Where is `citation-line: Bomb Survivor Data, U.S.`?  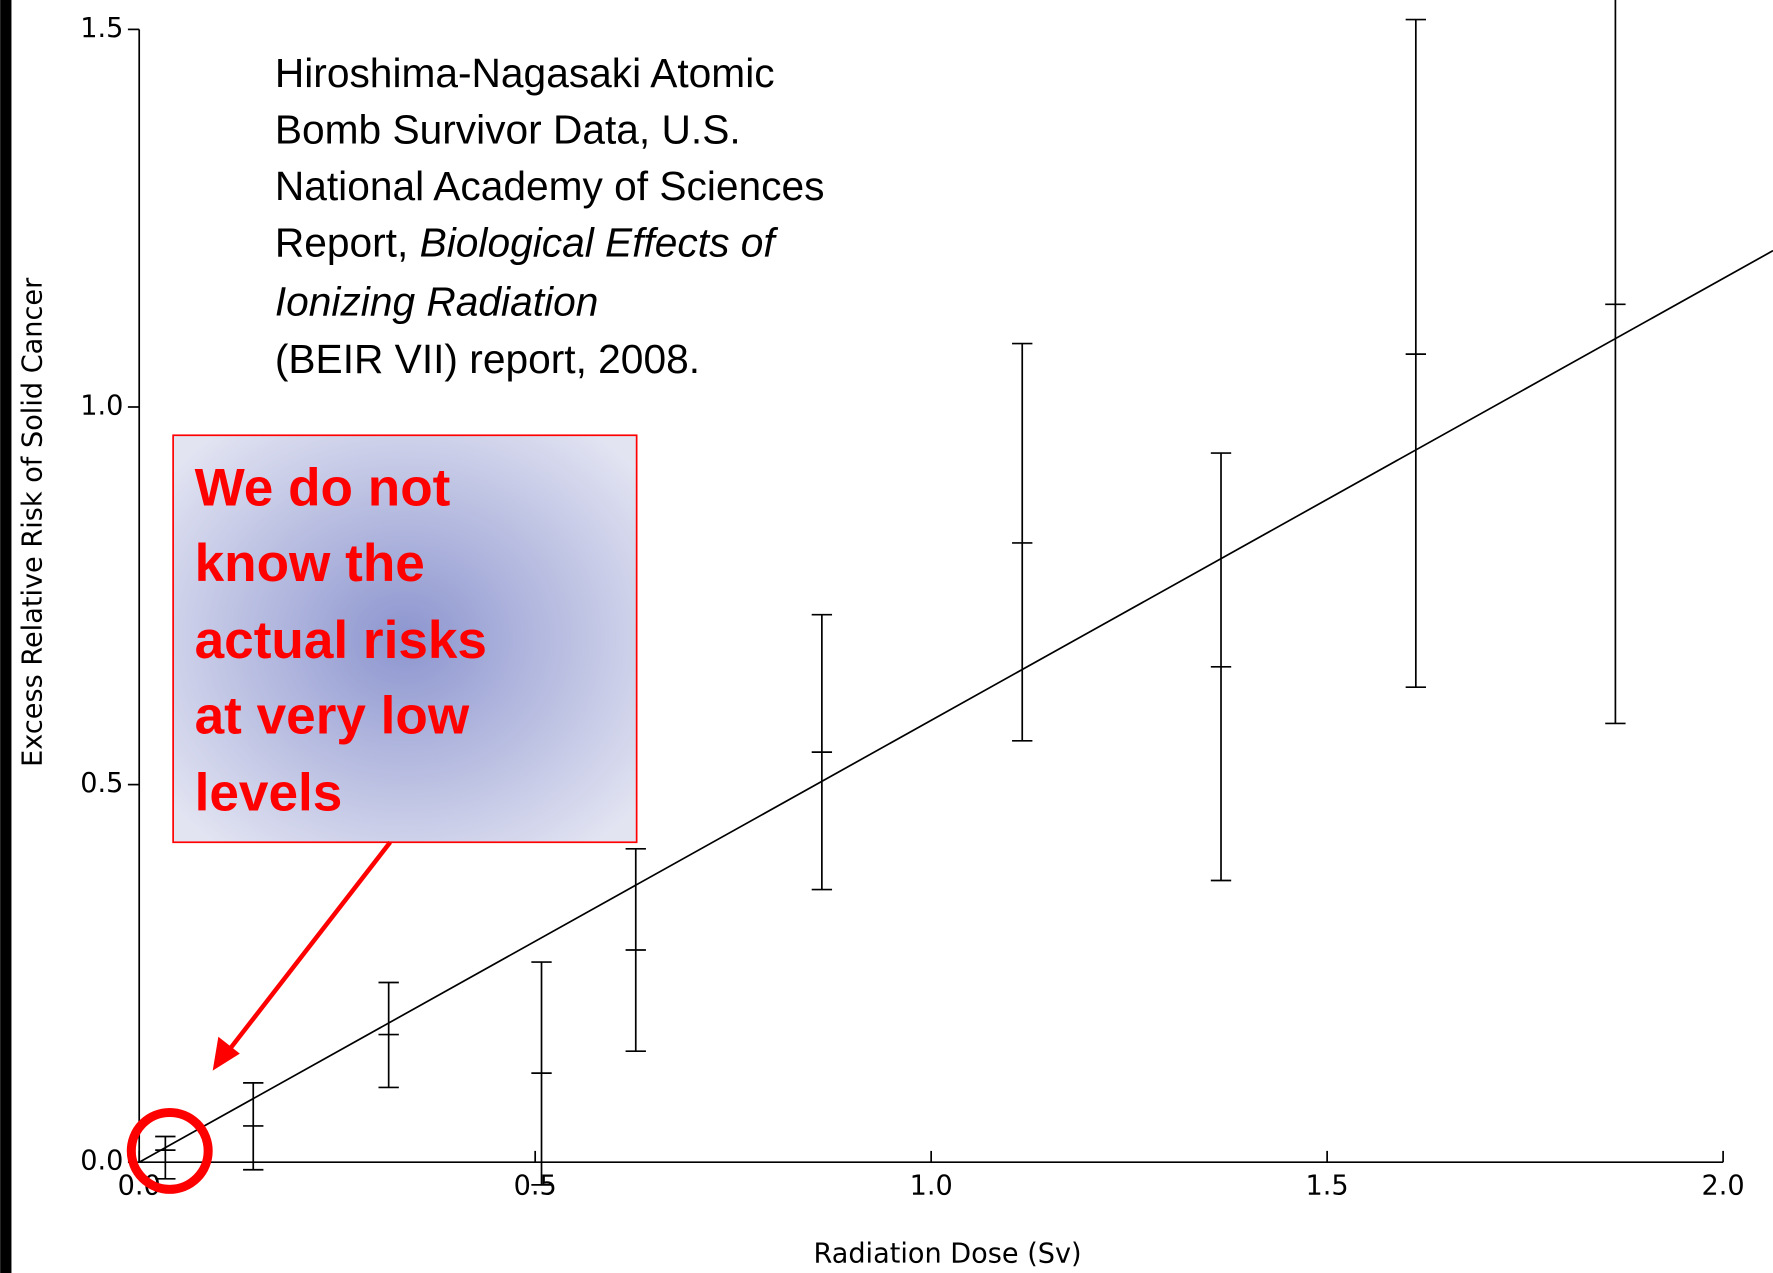
citation-line: Bomb Survivor Data, U.S. is located at coordinates (508, 130).